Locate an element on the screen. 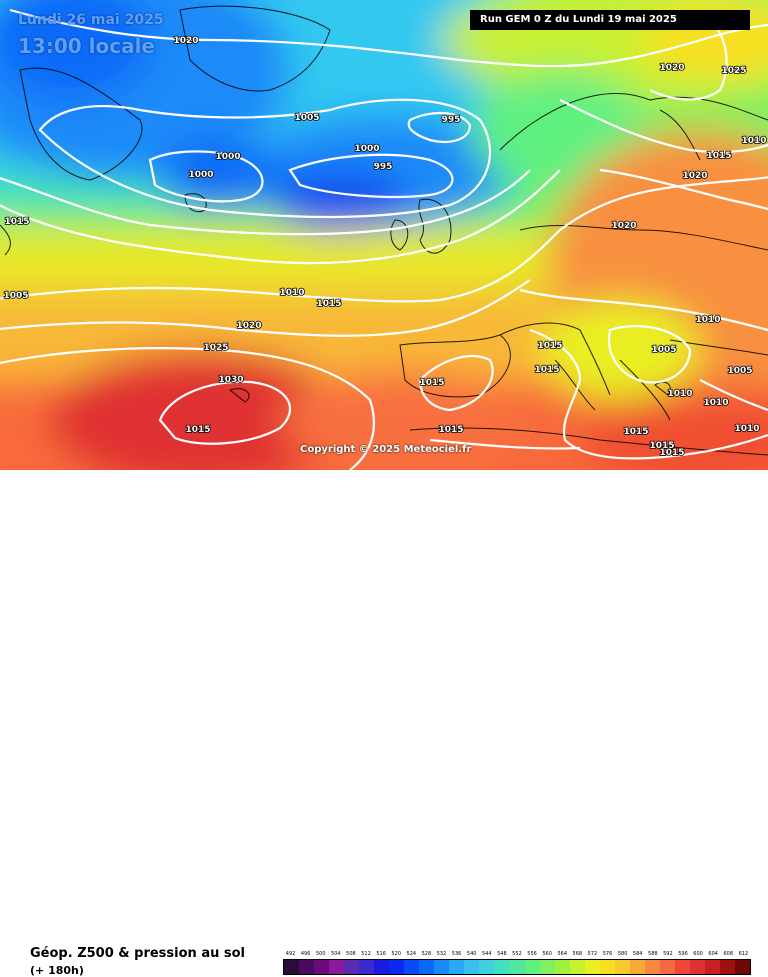 The image size is (768, 977). scale-tick-label: 500 is located at coordinates (320, 954).